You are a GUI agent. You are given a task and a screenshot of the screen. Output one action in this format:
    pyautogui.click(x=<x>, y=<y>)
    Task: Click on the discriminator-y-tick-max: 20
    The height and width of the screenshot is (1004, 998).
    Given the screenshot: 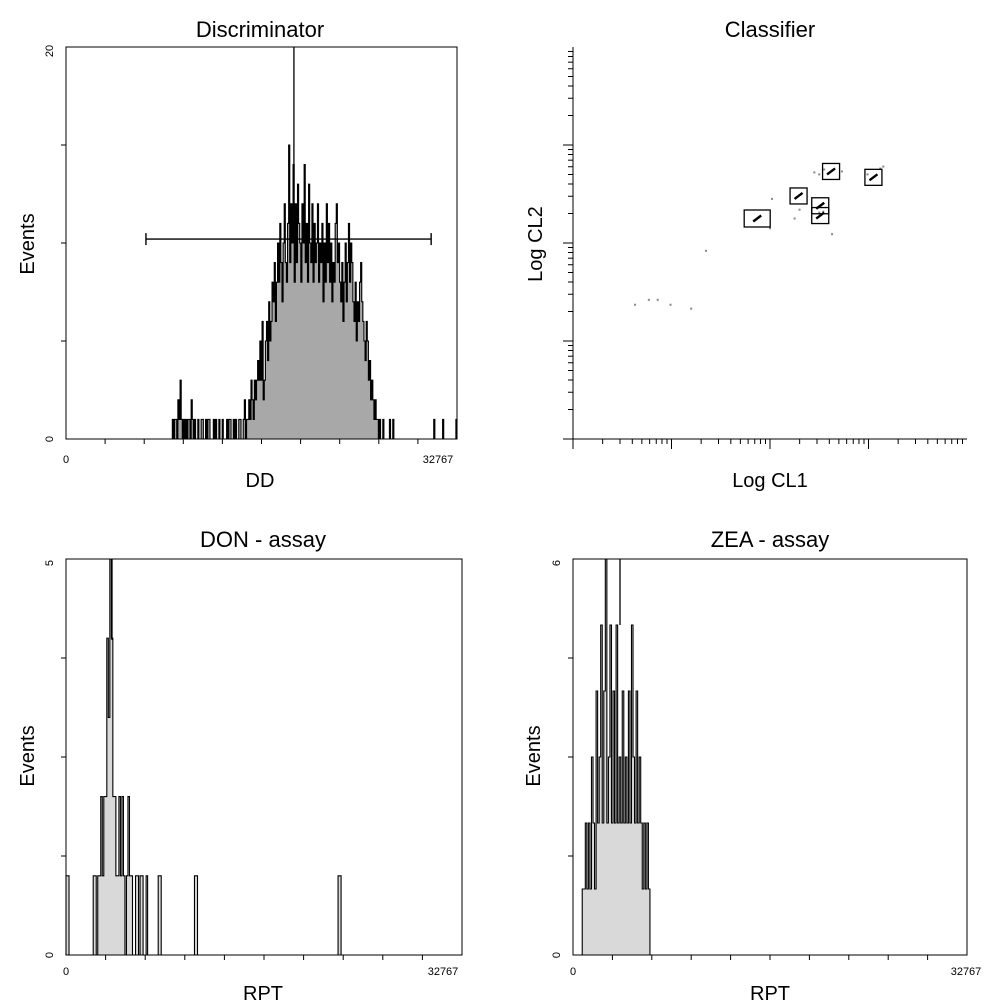 What is the action you would take?
    pyautogui.click(x=50, y=51)
    